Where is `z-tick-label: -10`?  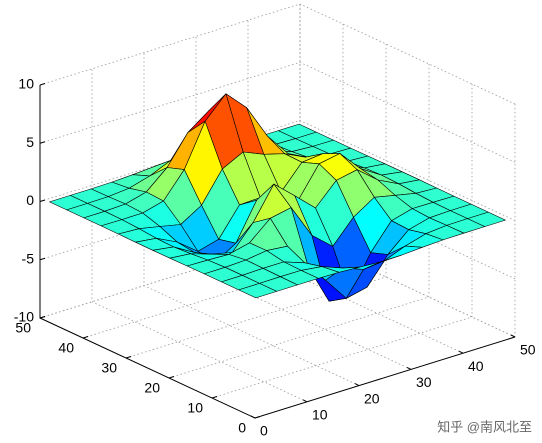
z-tick-label: -10 is located at coordinates (24, 317).